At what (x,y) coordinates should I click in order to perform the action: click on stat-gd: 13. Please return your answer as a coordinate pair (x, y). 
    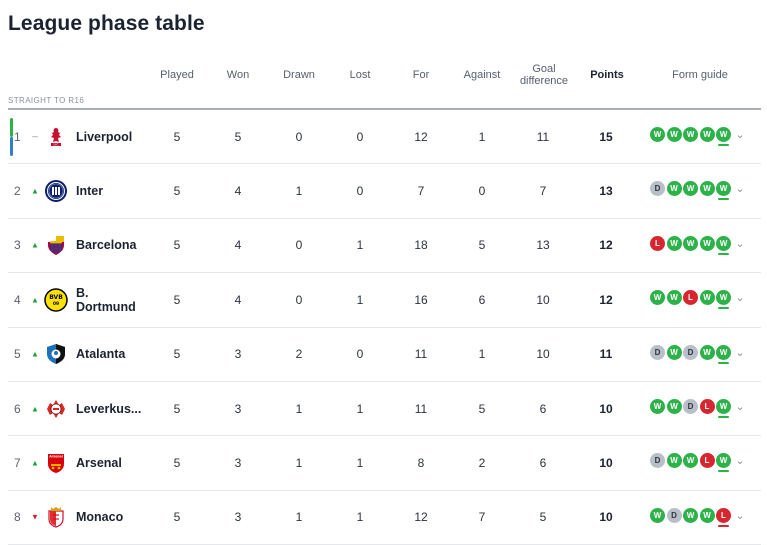
    Looking at the image, I should click on (543, 245).